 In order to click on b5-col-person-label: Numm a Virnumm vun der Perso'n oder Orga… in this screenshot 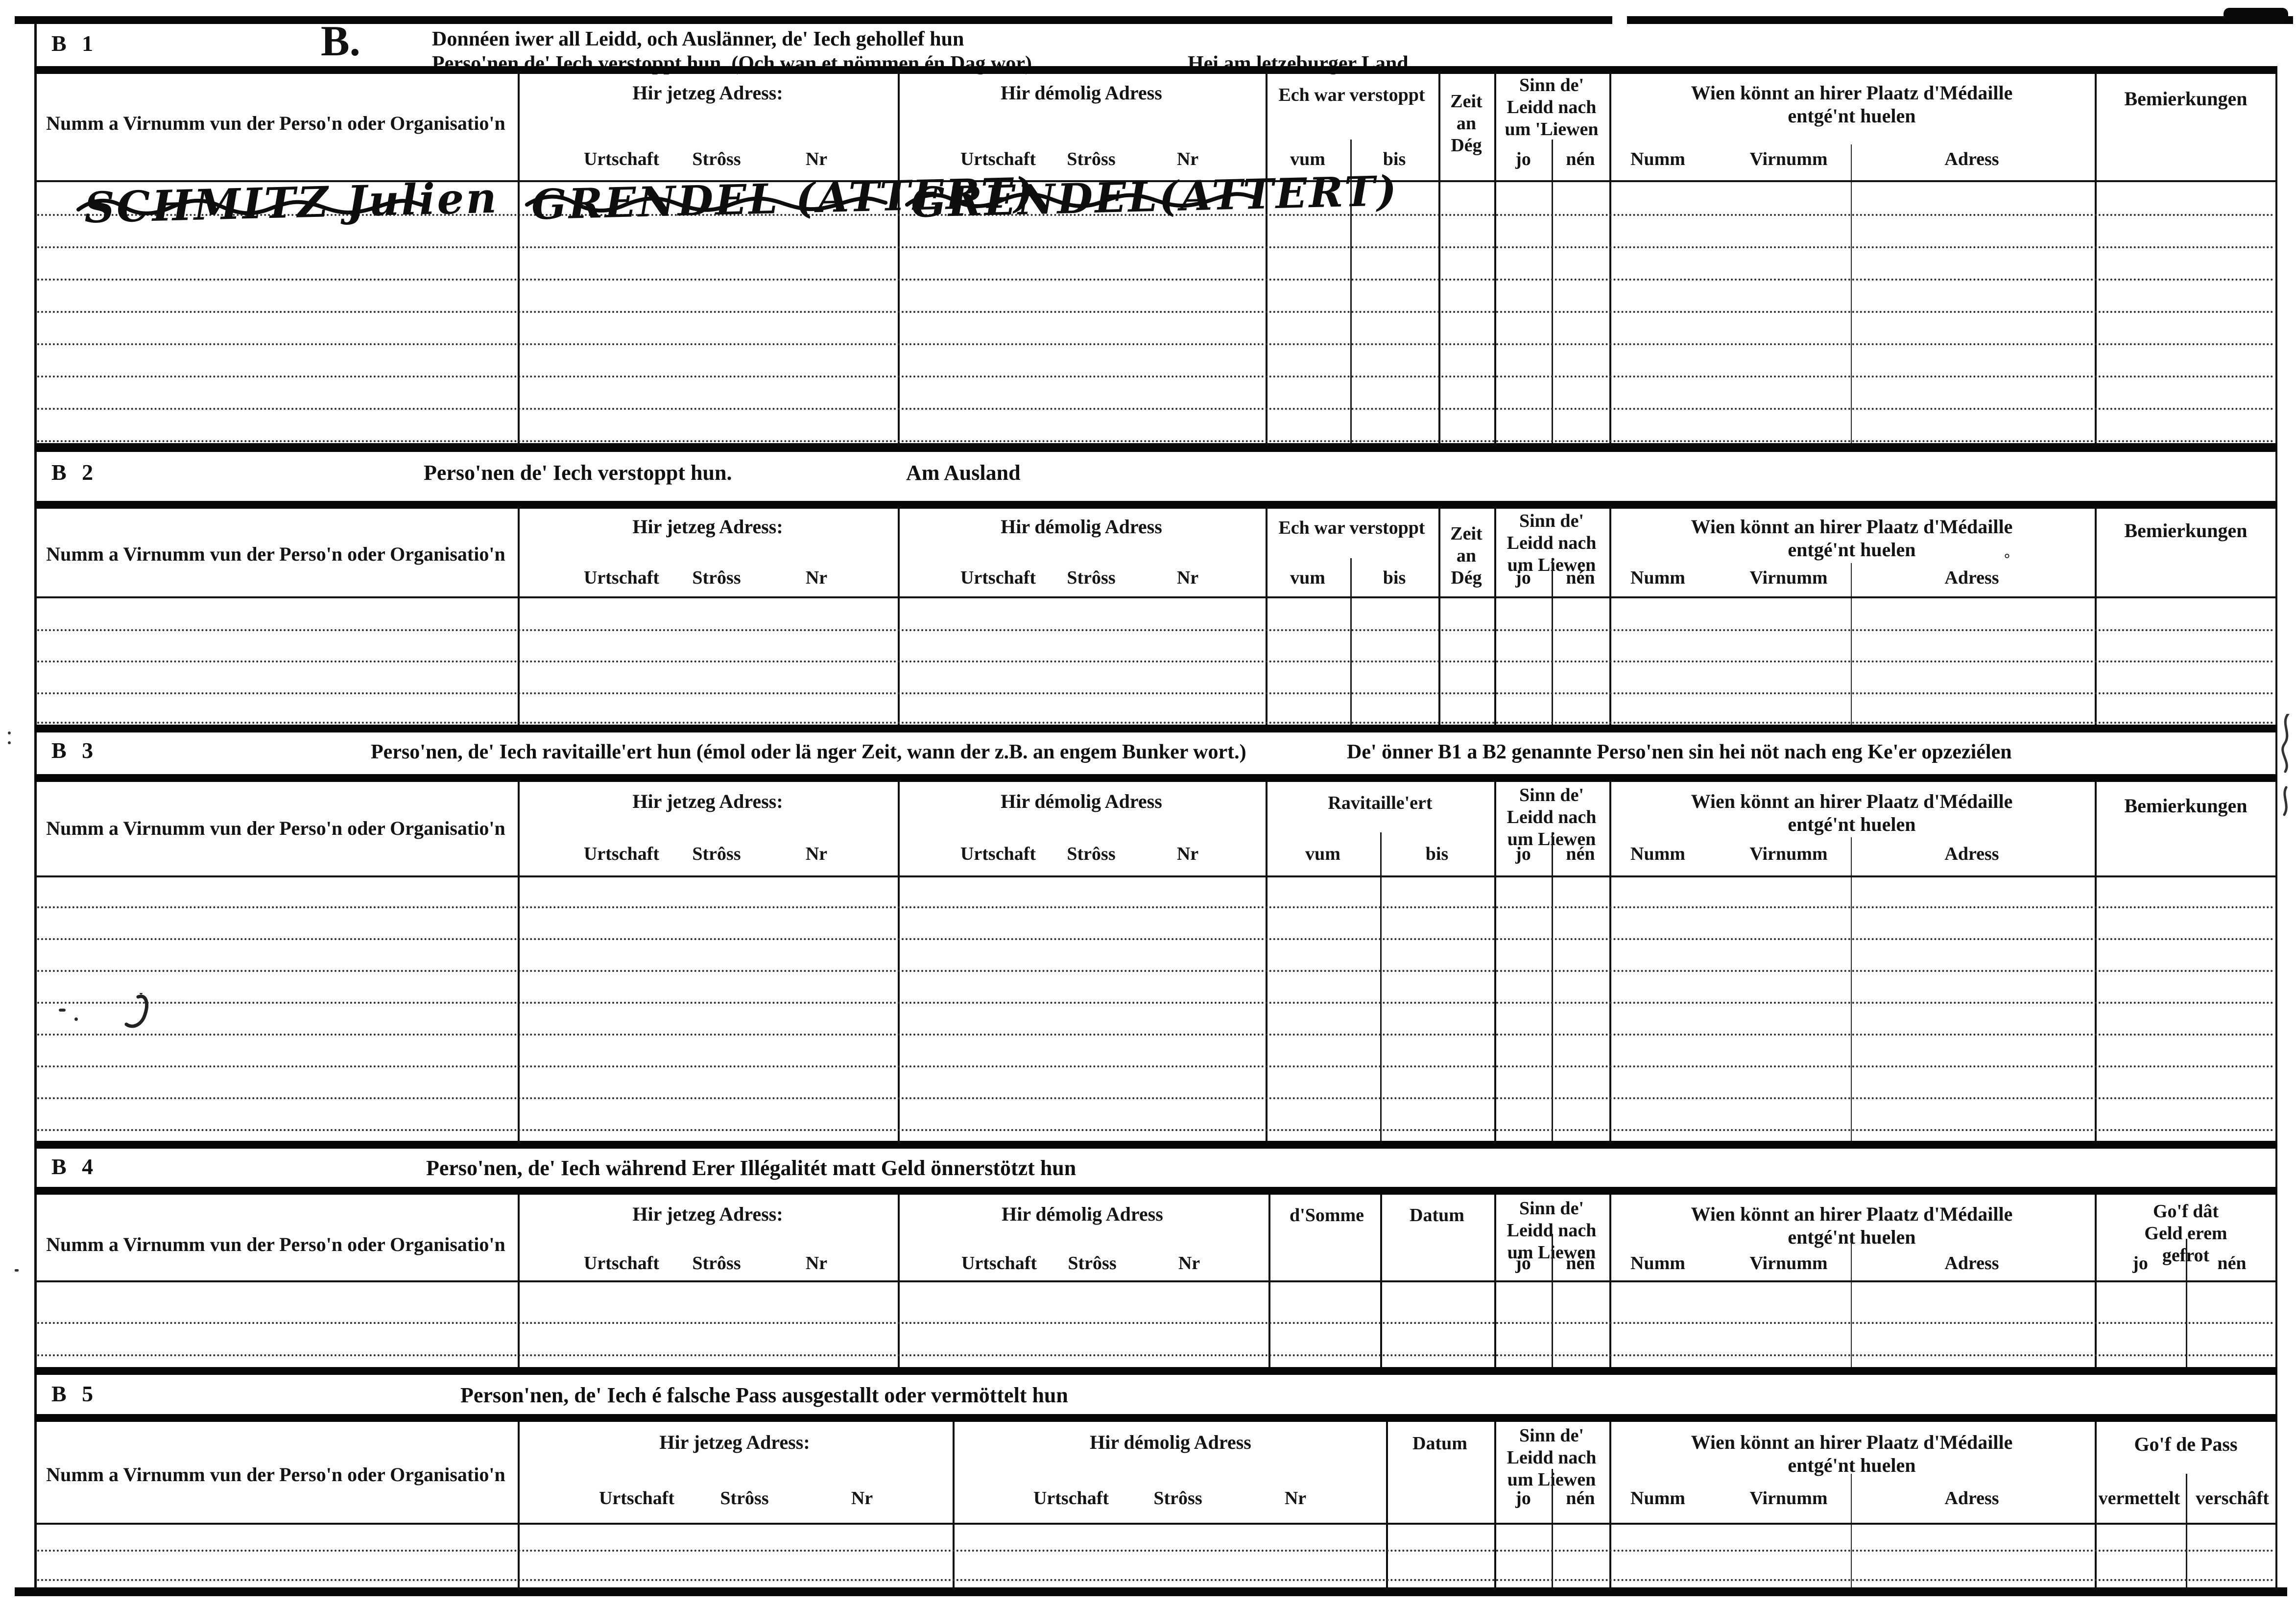, I will do `click(275, 1474)`.